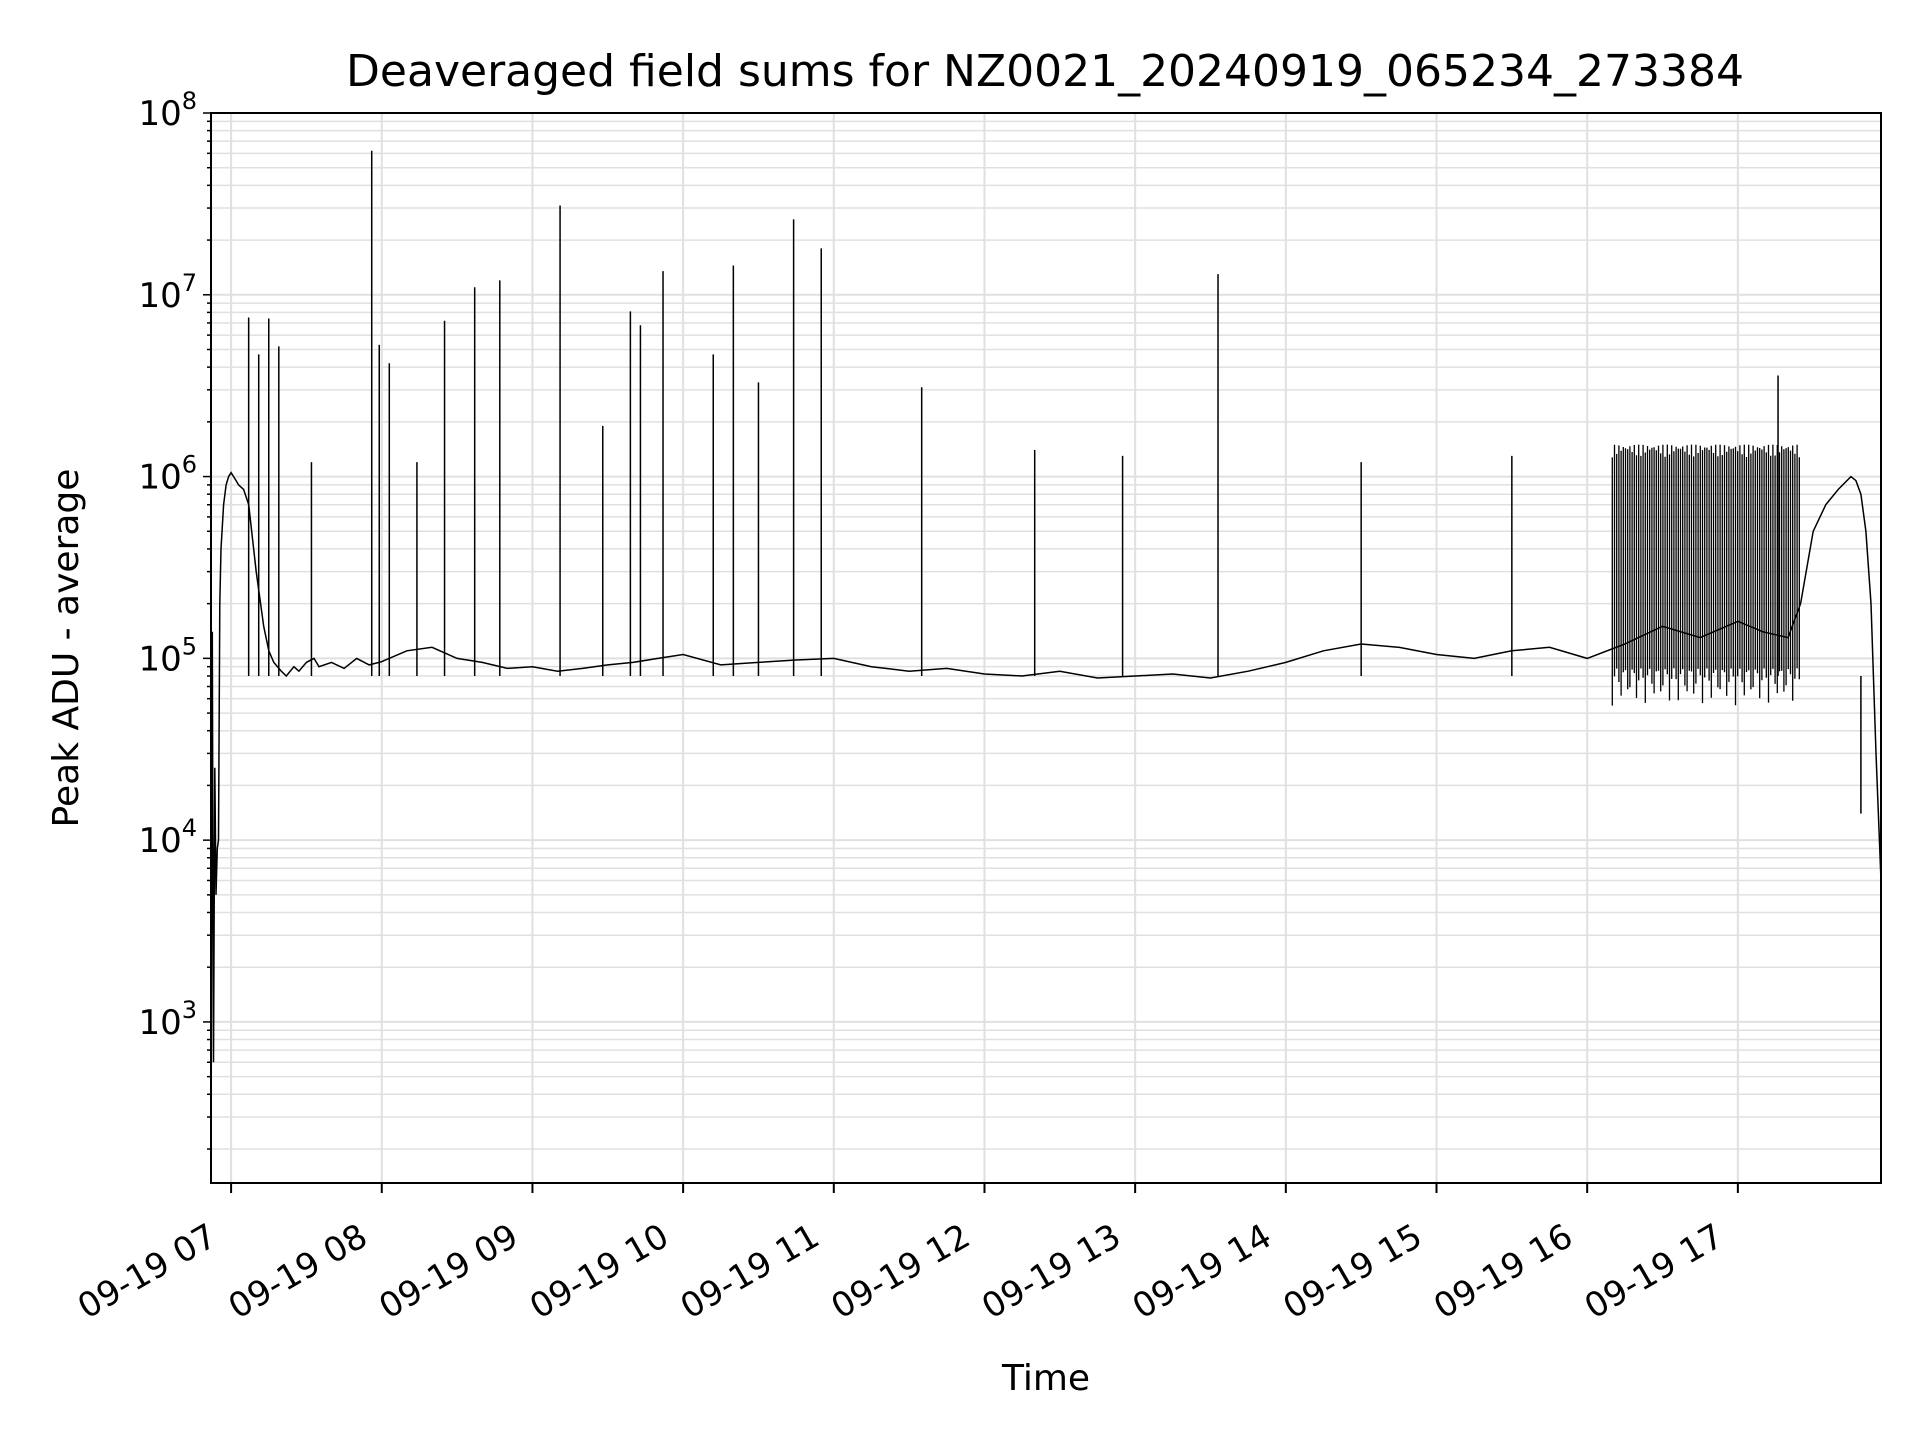  What do you see at coordinates (167, 292) in the screenshot?
I see `y-tick-label: 10⁷` at bounding box center [167, 292].